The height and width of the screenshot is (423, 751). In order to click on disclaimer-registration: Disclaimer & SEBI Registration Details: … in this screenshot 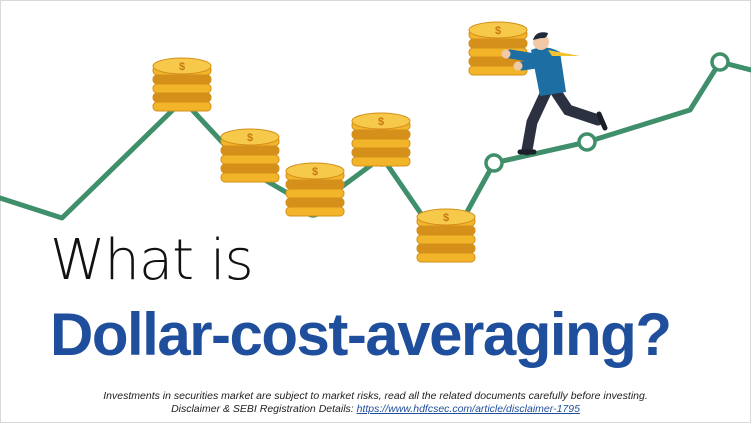, I will do `click(375, 409)`.